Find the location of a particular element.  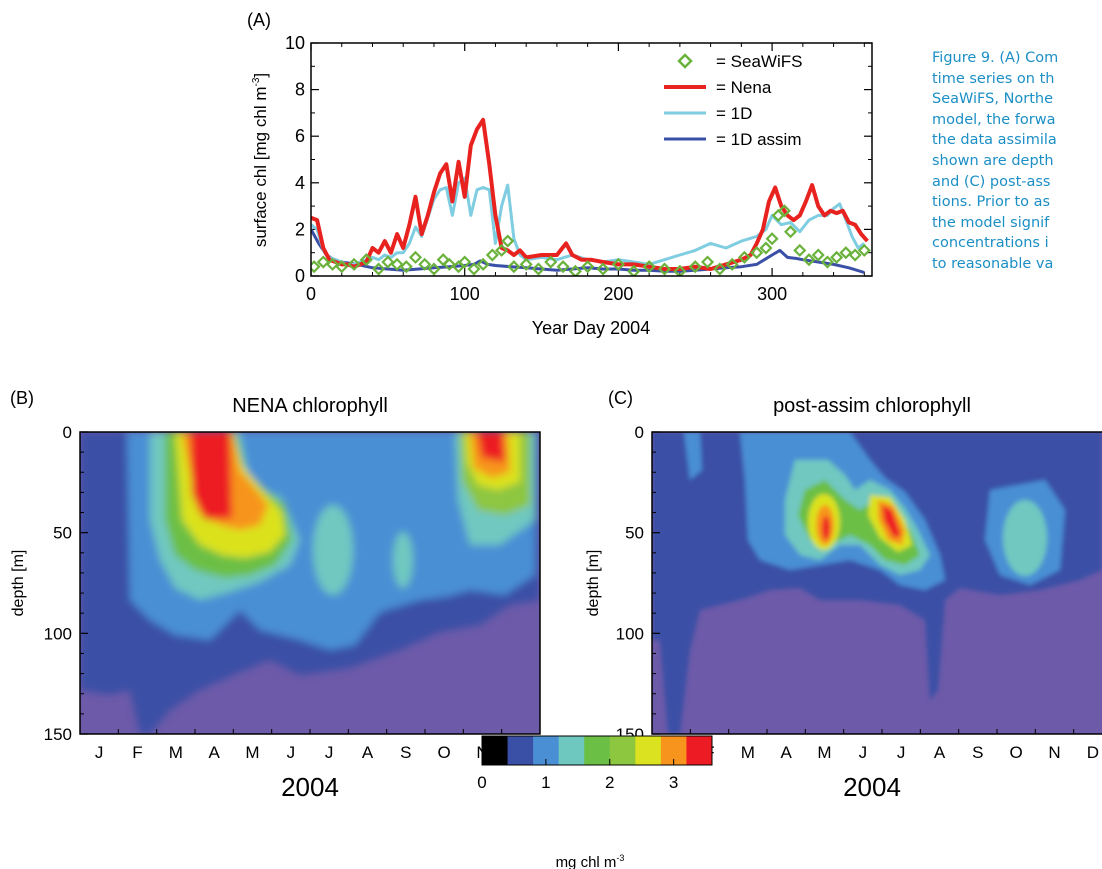

y-tick-label: 100 is located at coordinates (630, 633).